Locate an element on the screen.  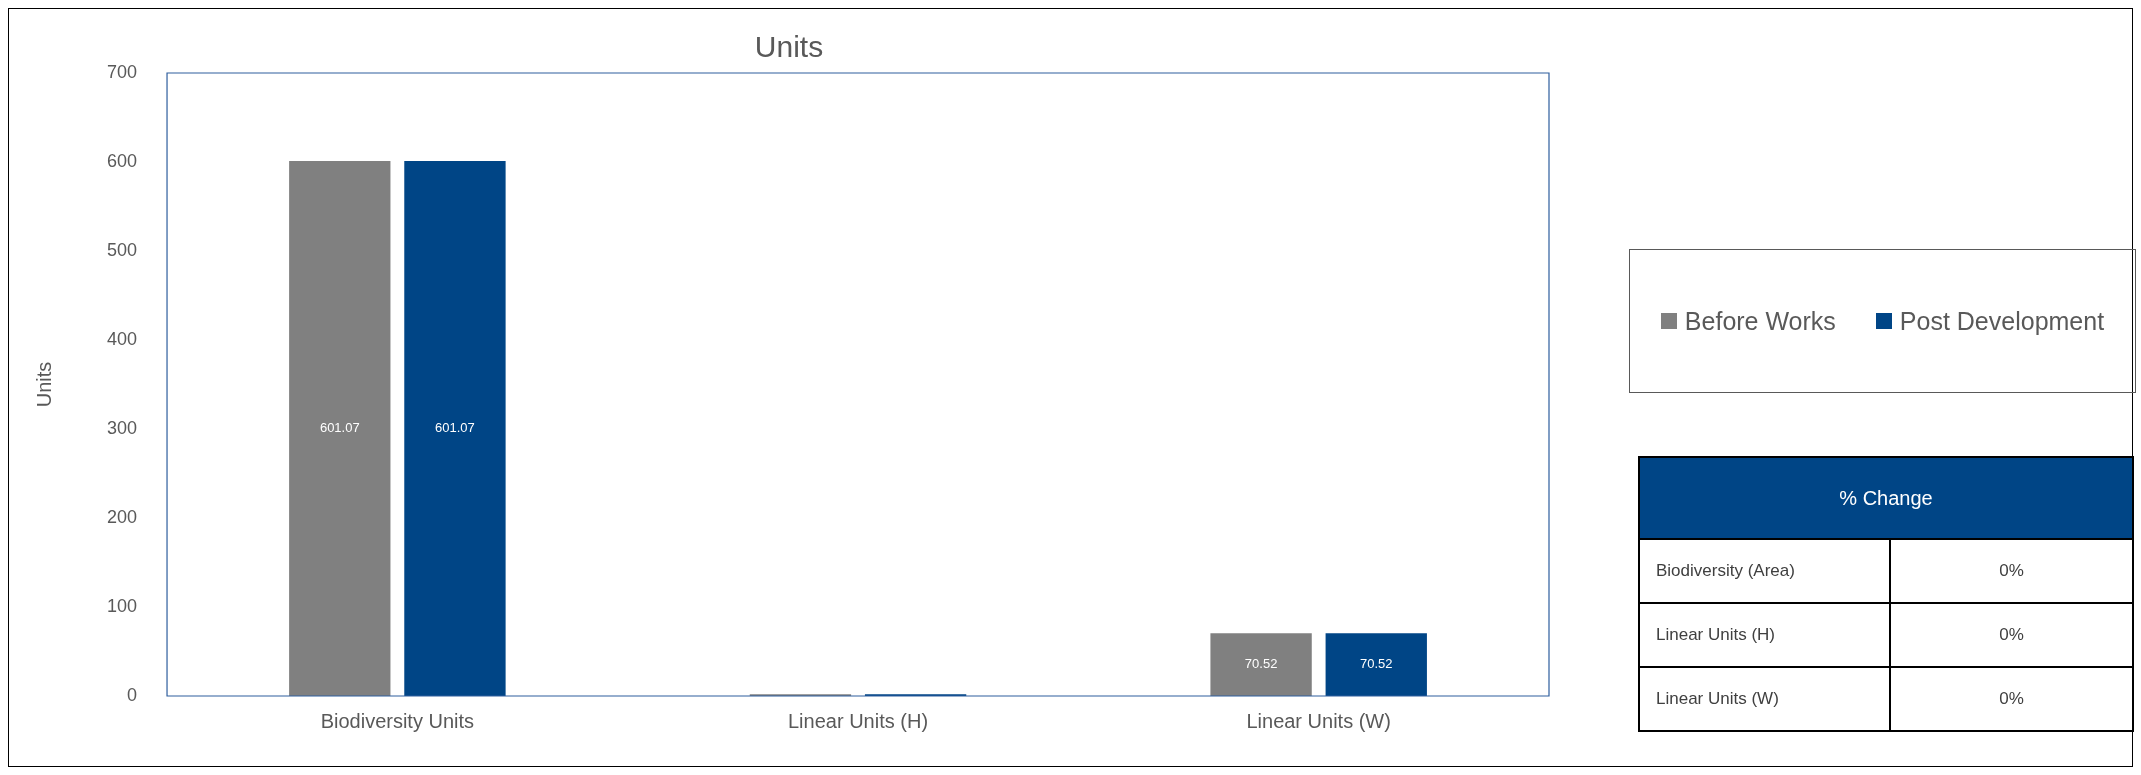
y-tick-label: 0 is located at coordinates (132, 694).